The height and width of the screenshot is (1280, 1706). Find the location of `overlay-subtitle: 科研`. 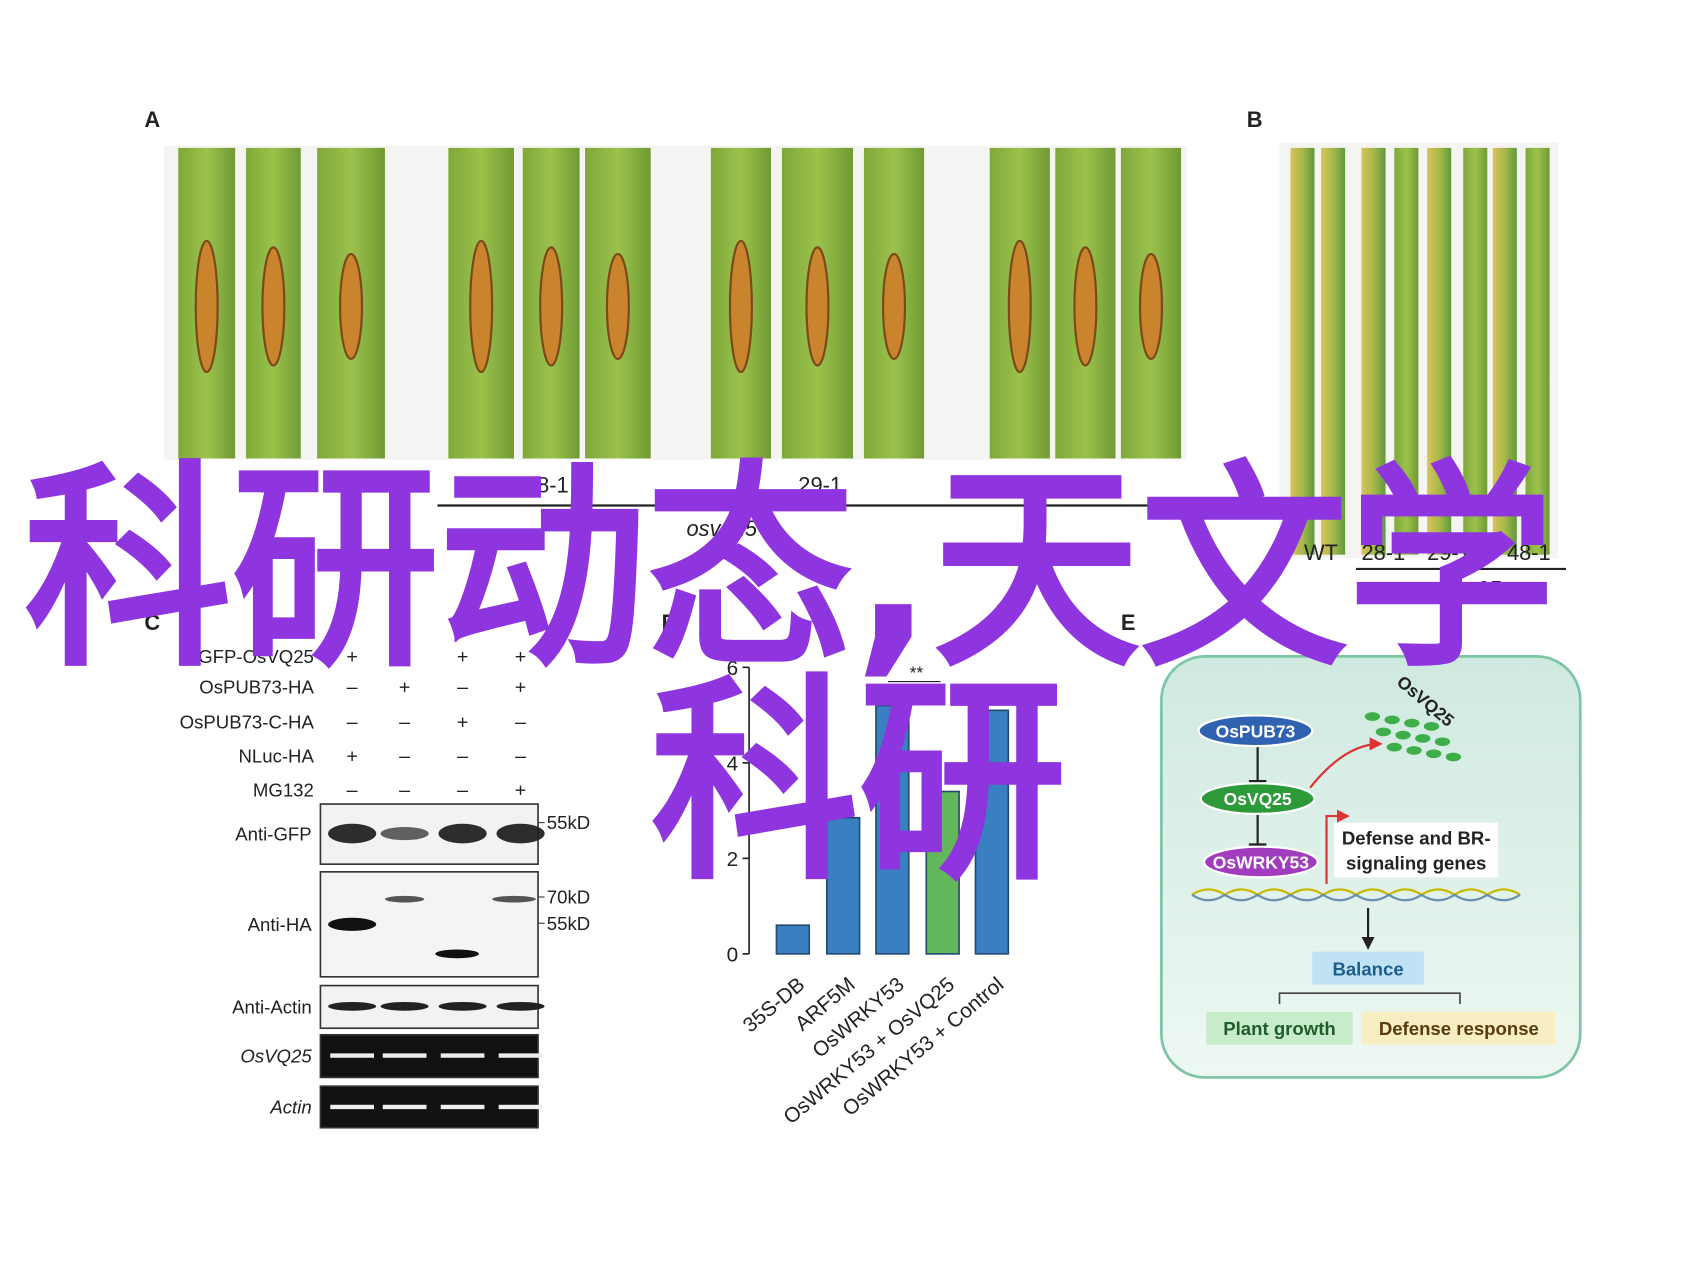

overlay-subtitle: 科研 is located at coordinates (859, 783).